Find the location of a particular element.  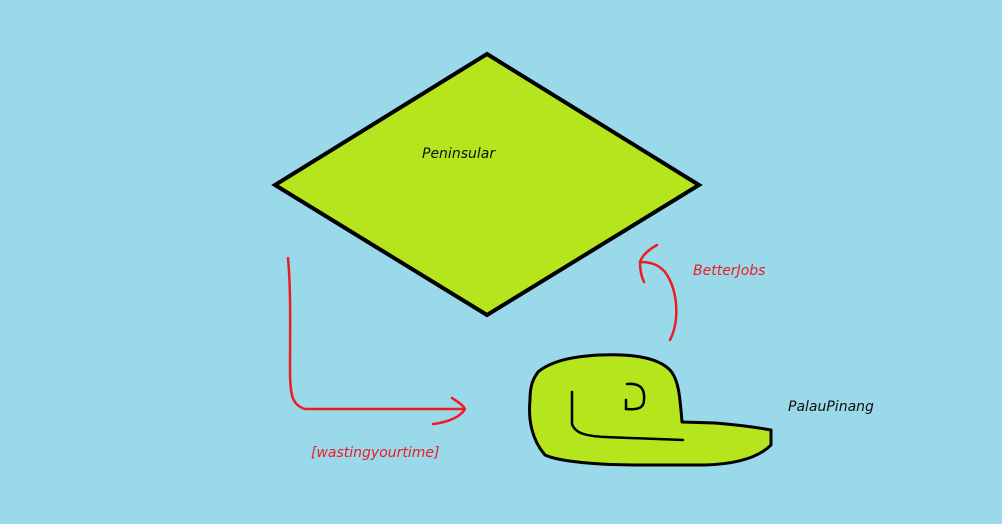

better-jobs-arrowhead-icon is located at coordinates (648, 263).